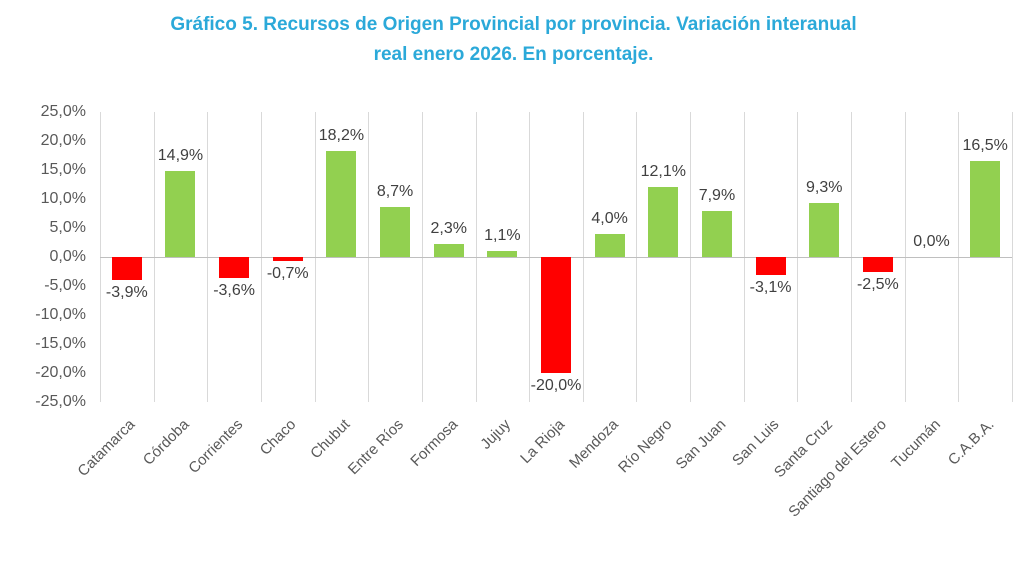 The height and width of the screenshot is (566, 1027). I want to click on bar-value-label: -3,1%, so click(770, 287).